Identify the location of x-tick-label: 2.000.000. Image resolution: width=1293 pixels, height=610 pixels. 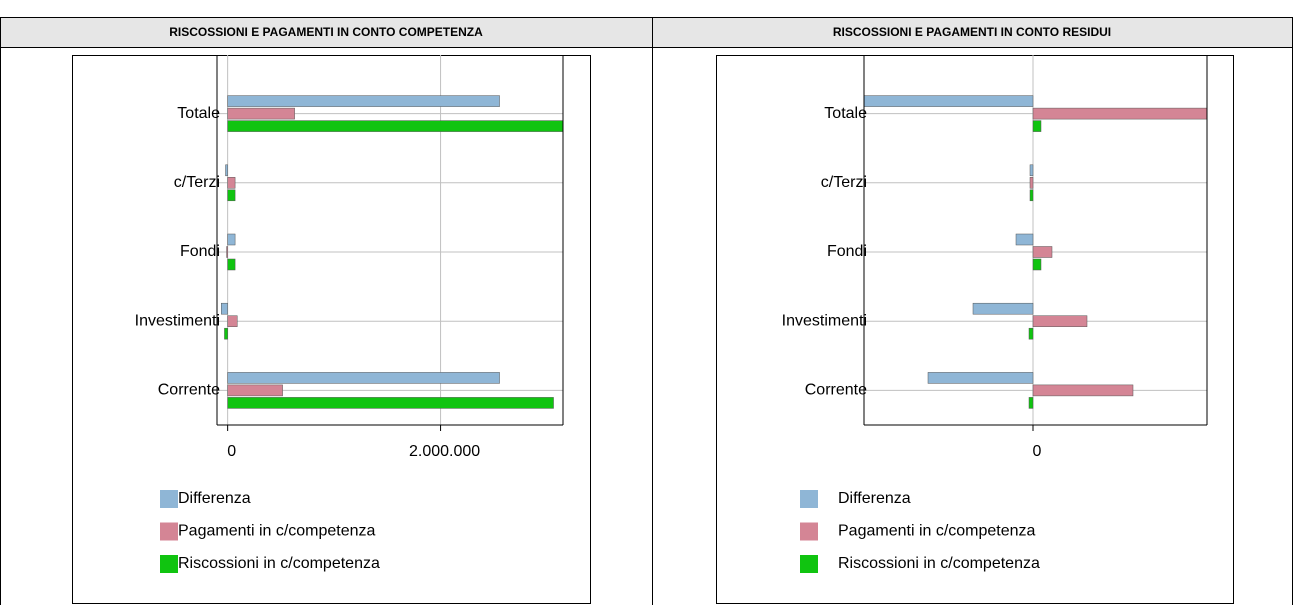
(444, 451).